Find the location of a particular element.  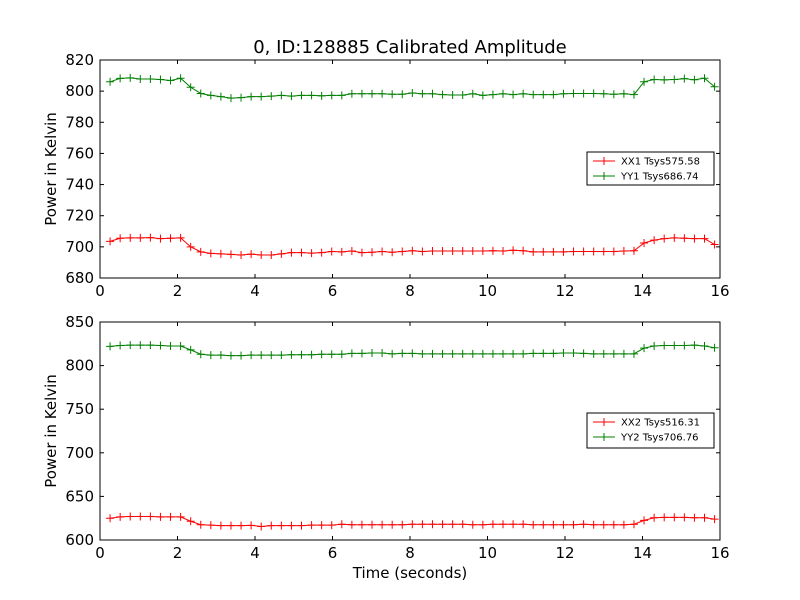

x-tick-label: 8 is located at coordinates (410, 291).